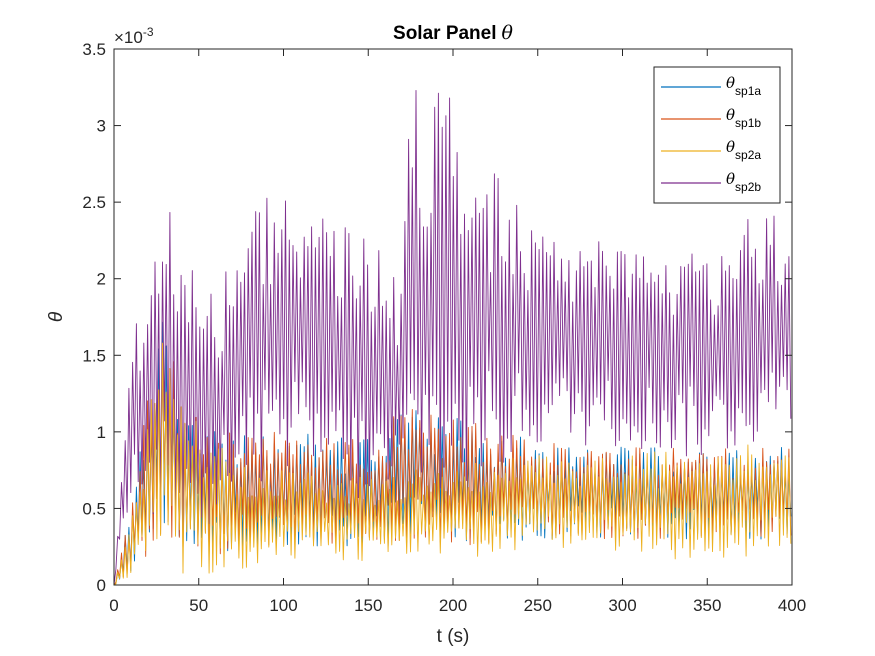 The image size is (875, 656). What do you see at coordinates (283, 605) in the screenshot?
I see `x-tick-label: 100` at bounding box center [283, 605].